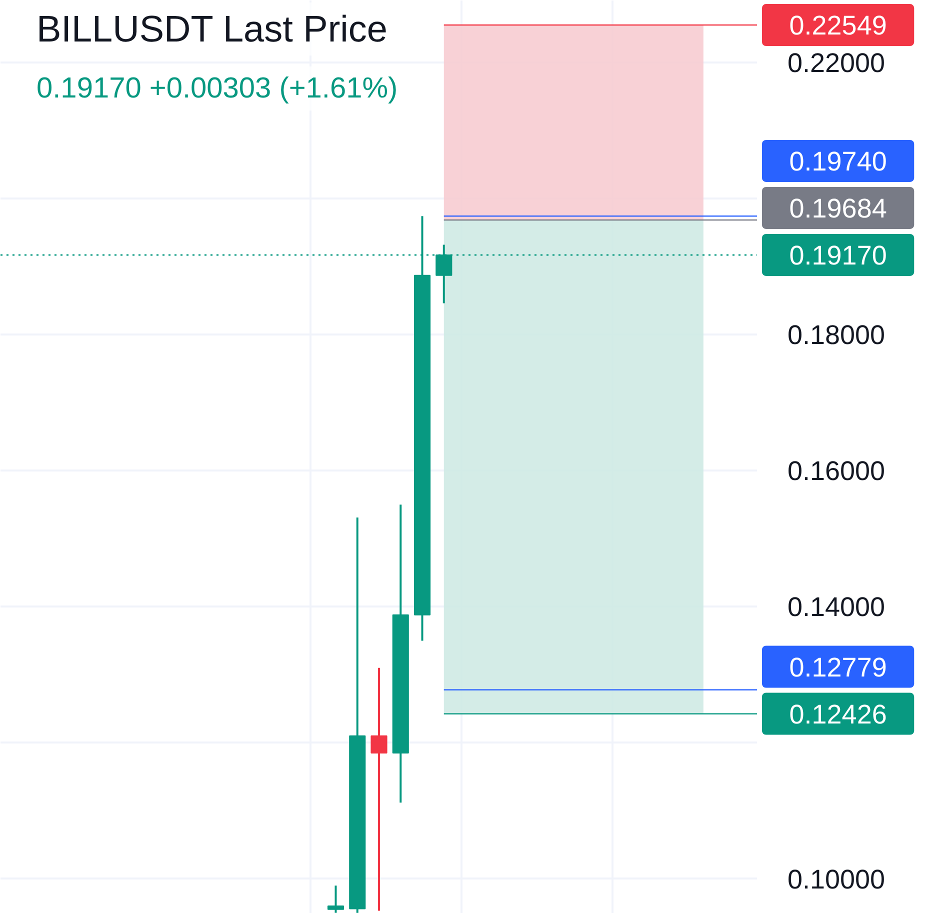 The image size is (936, 913). What do you see at coordinates (836, 63) in the screenshot?
I see `y-tick-label: 0.22000` at bounding box center [836, 63].